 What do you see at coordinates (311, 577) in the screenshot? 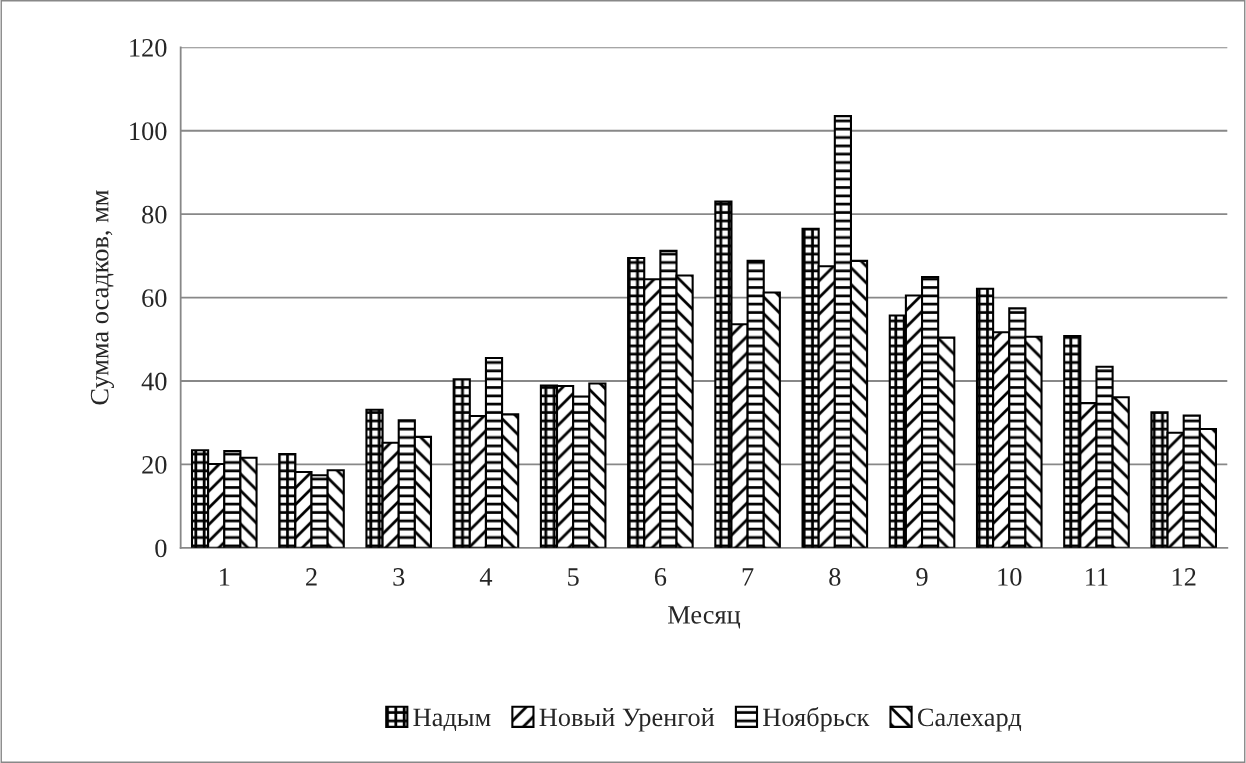
I see `x-tick-label: 2` at bounding box center [311, 577].